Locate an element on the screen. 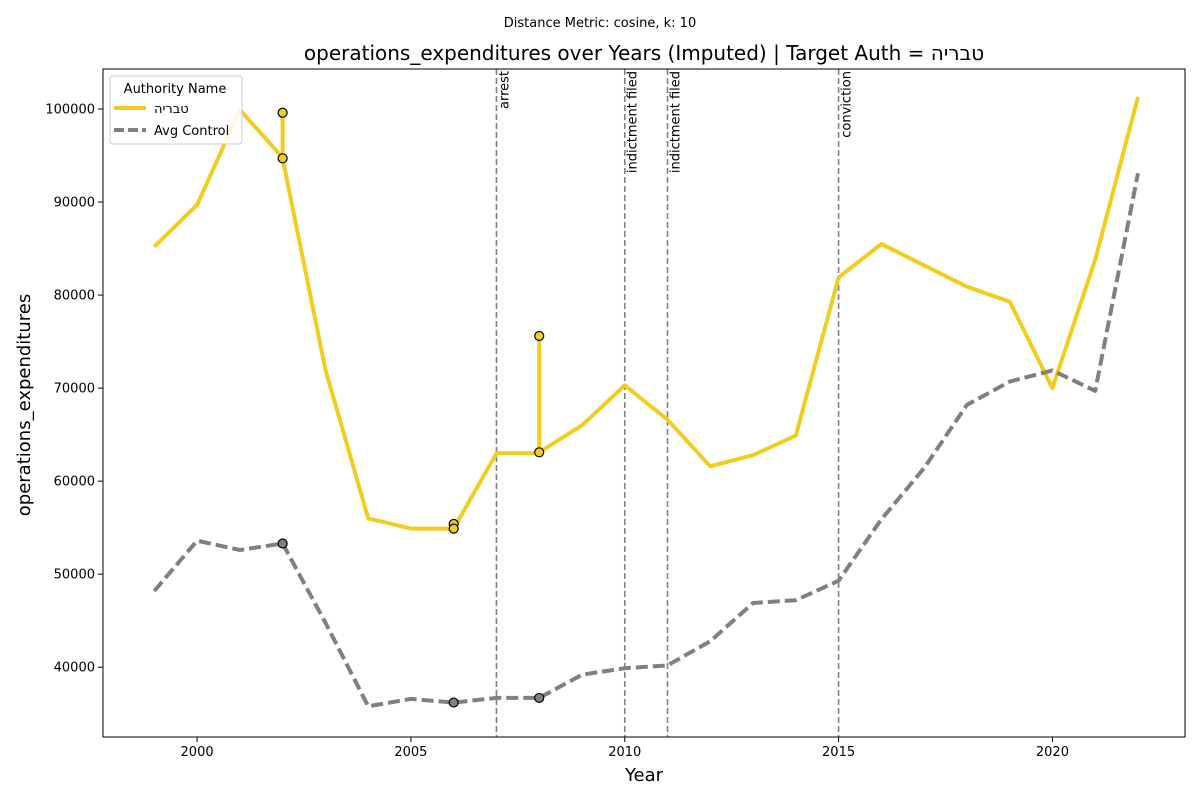  x-tick-label-0: 2000 is located at coordinates (197, 752).